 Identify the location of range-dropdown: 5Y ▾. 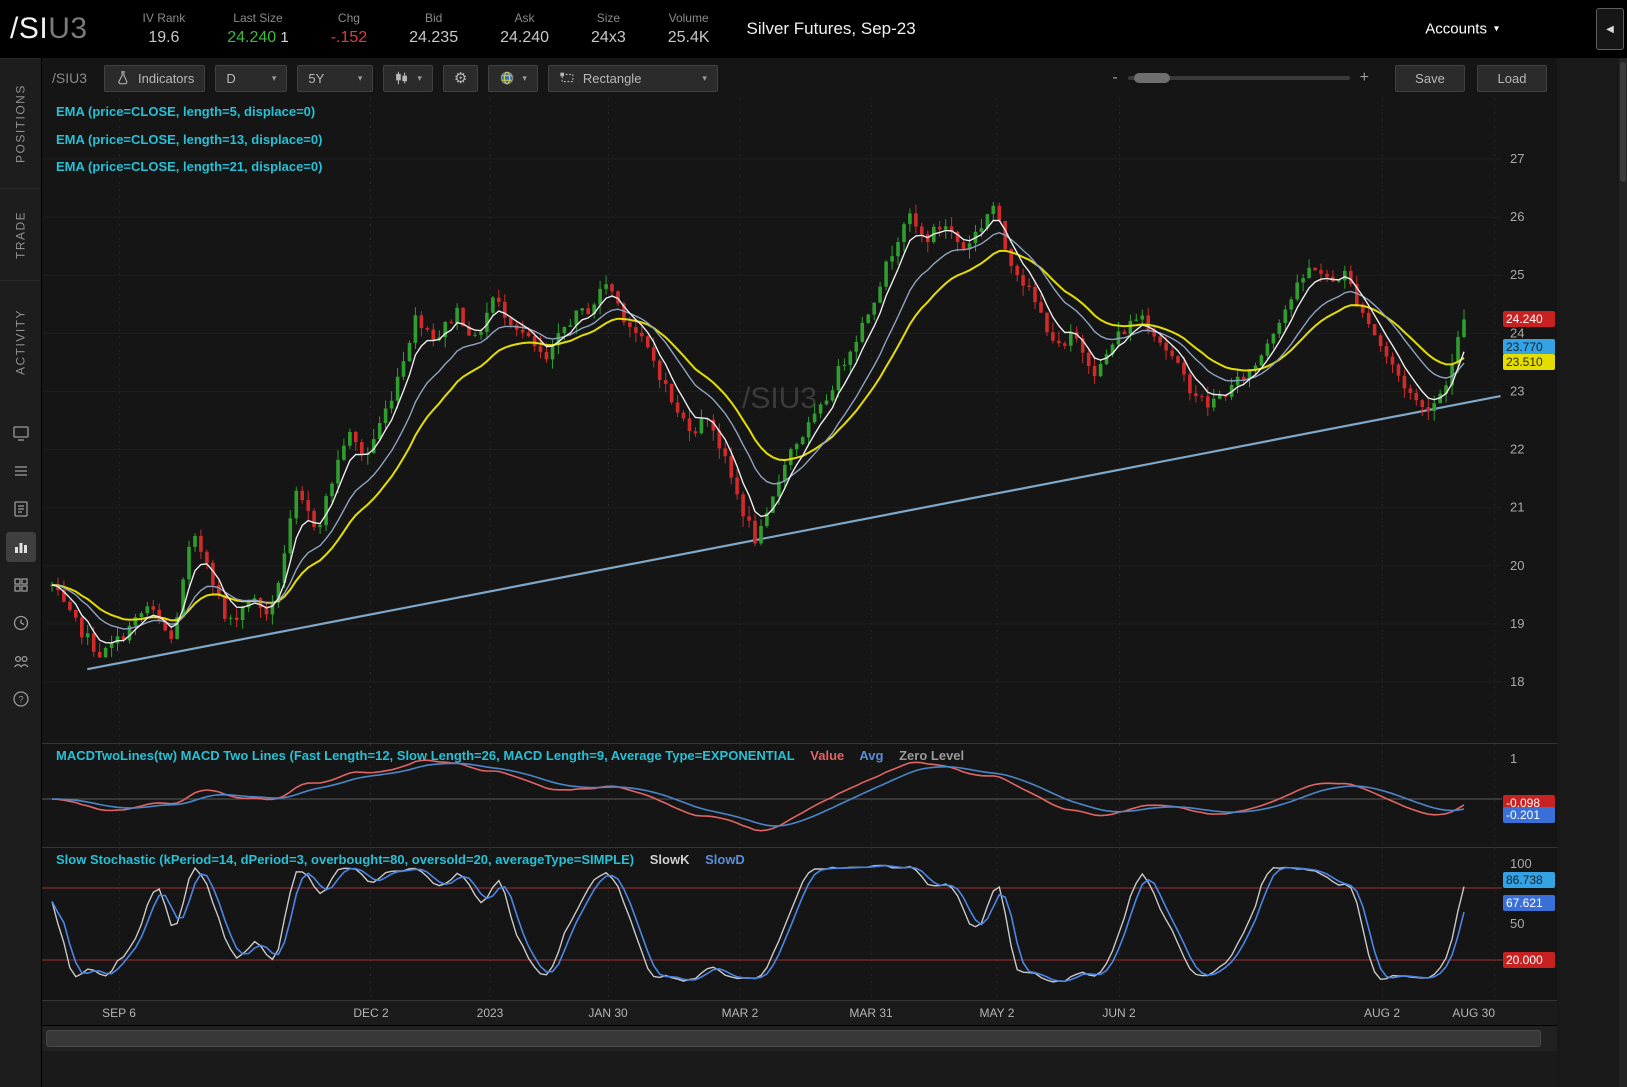
(335, 78).